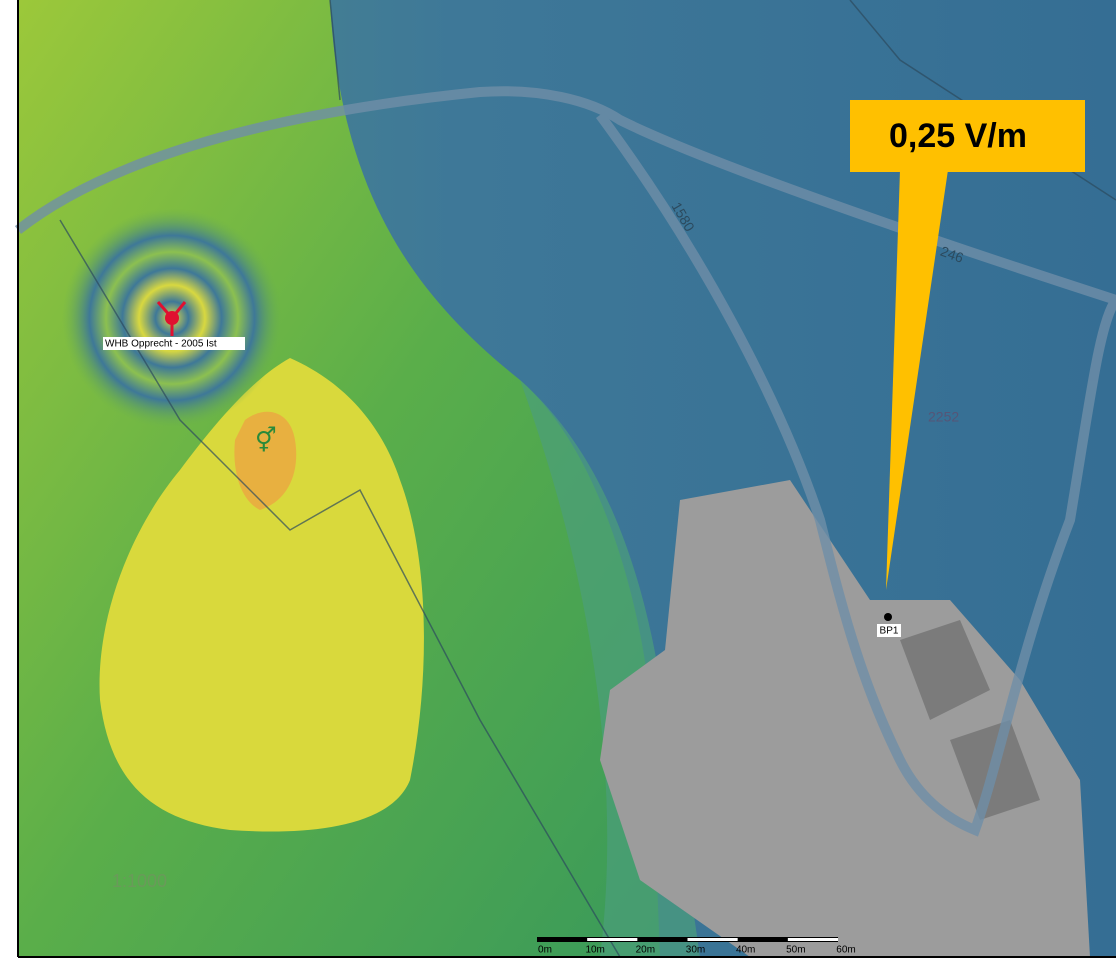  I want to click on scale-bar-label: 40m, so click(745, 950).